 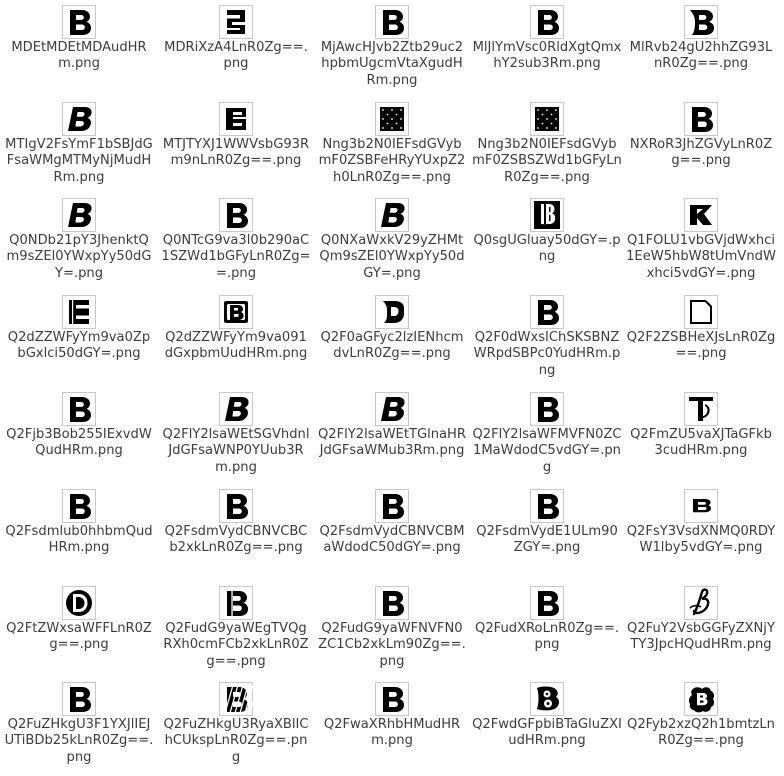 What do you see at coordinates (236, 451) in the screenshot?
I see `file-name-label: Q2FlY2lsaWEtSGVhdnlJdGFsaWNP0YUub3Rm.png` at bounding box center [236, 451].